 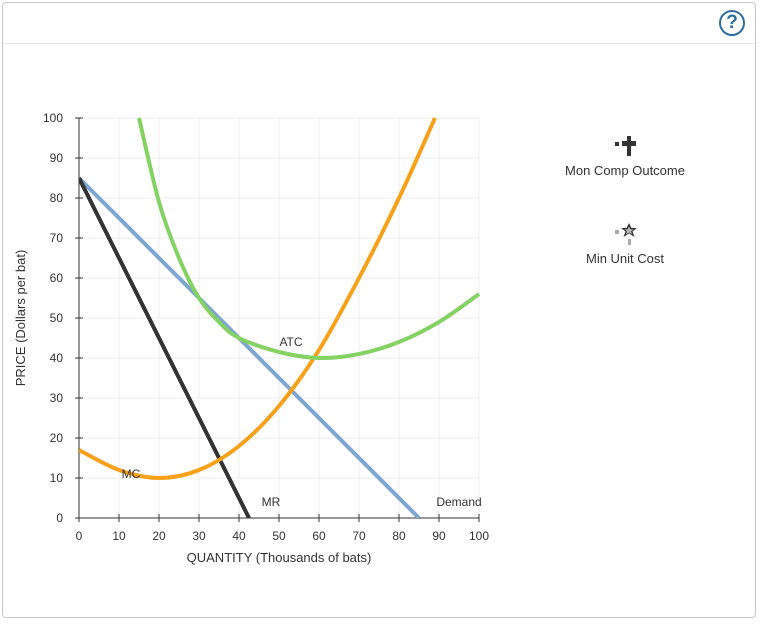 I want to click on gray-star-marker-icon, so click(x=626, y=234).